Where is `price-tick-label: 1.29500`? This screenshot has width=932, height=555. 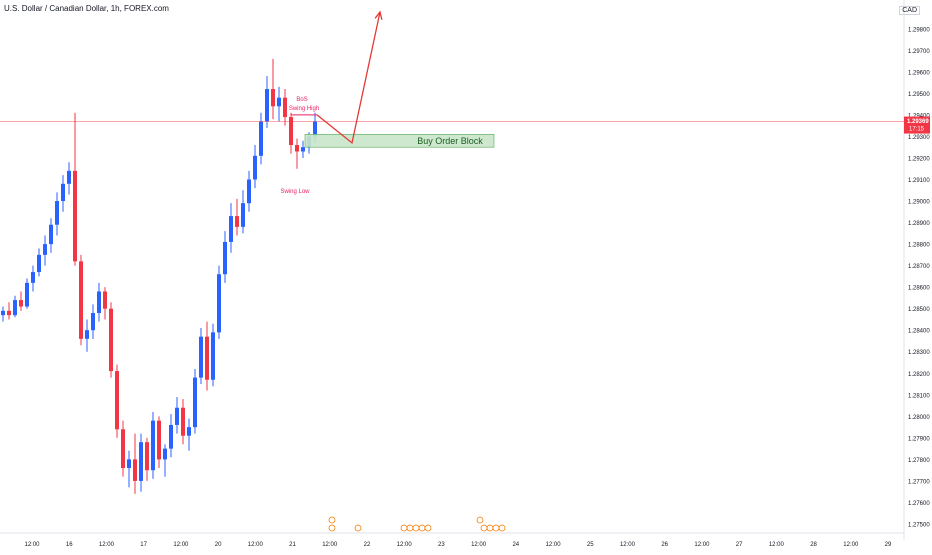 price-tick-label: 1.29500 is located at coordinates (919, 95).